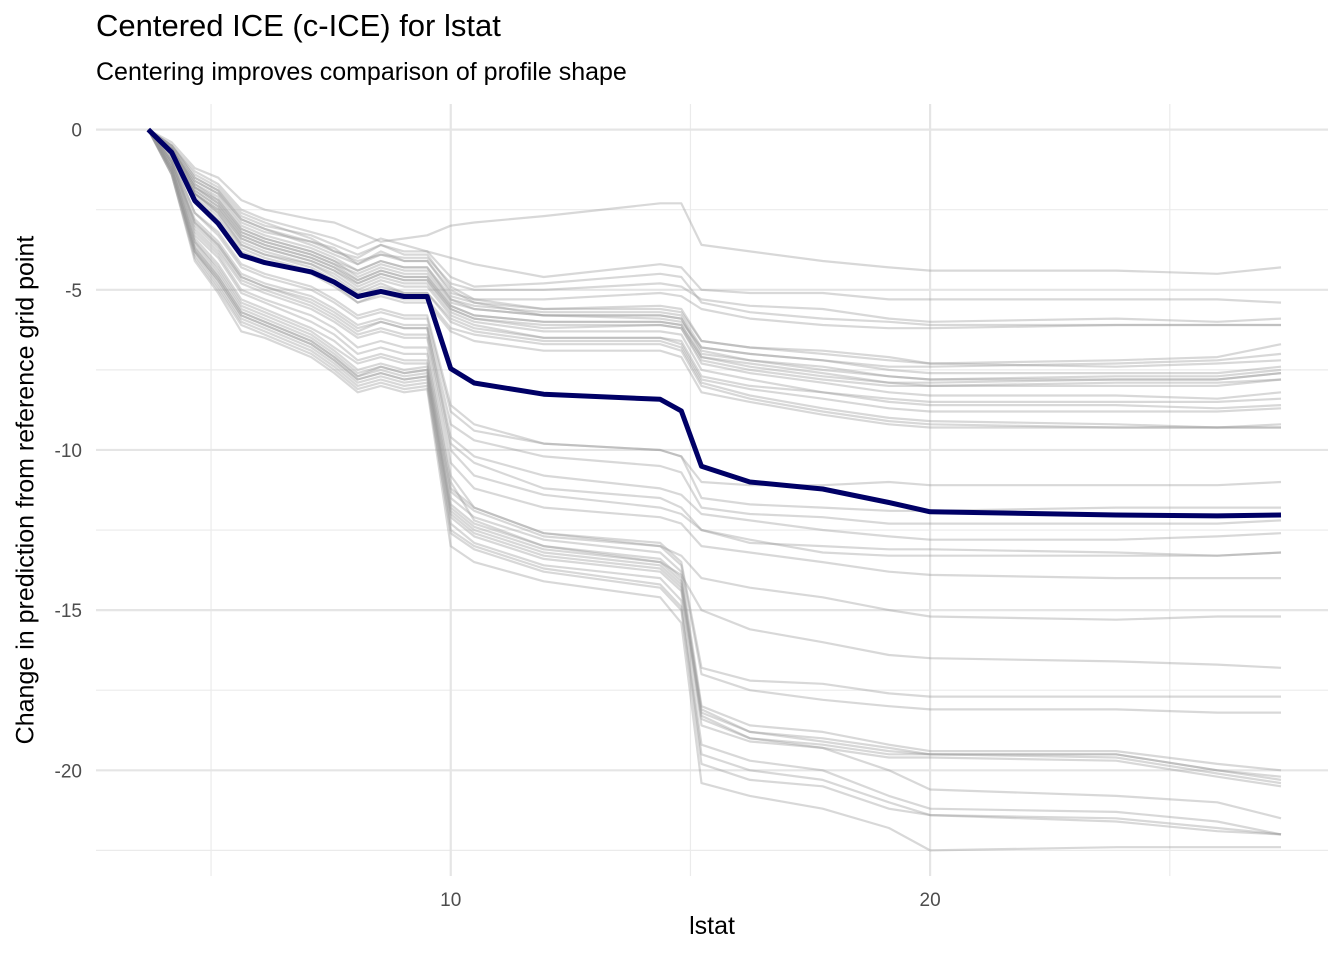 The width and height of the screenshot is (1344, 960). What do you see at coordinates (450, 900) in the screenshot?
I see `x-tick-label: 10` at bounding box center [450, 900].